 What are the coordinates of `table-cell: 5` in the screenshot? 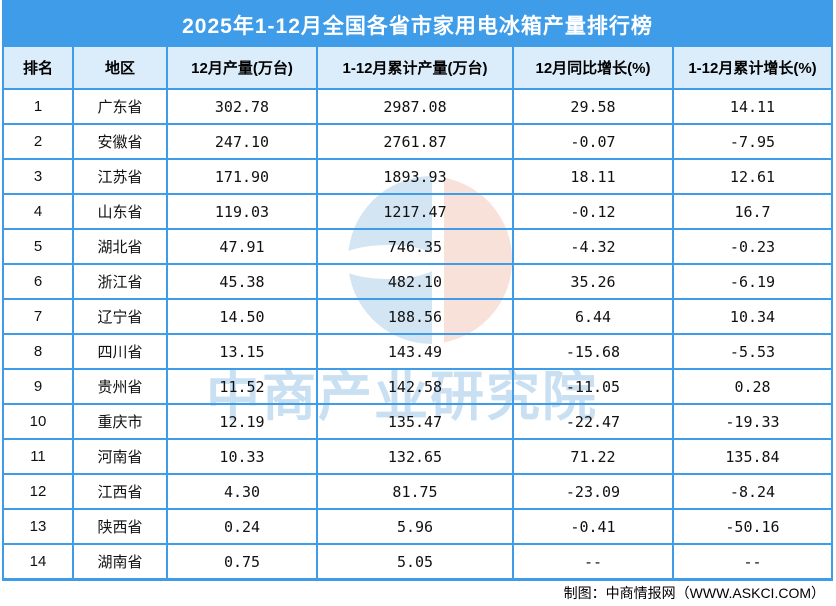 It's located at (39, 246).